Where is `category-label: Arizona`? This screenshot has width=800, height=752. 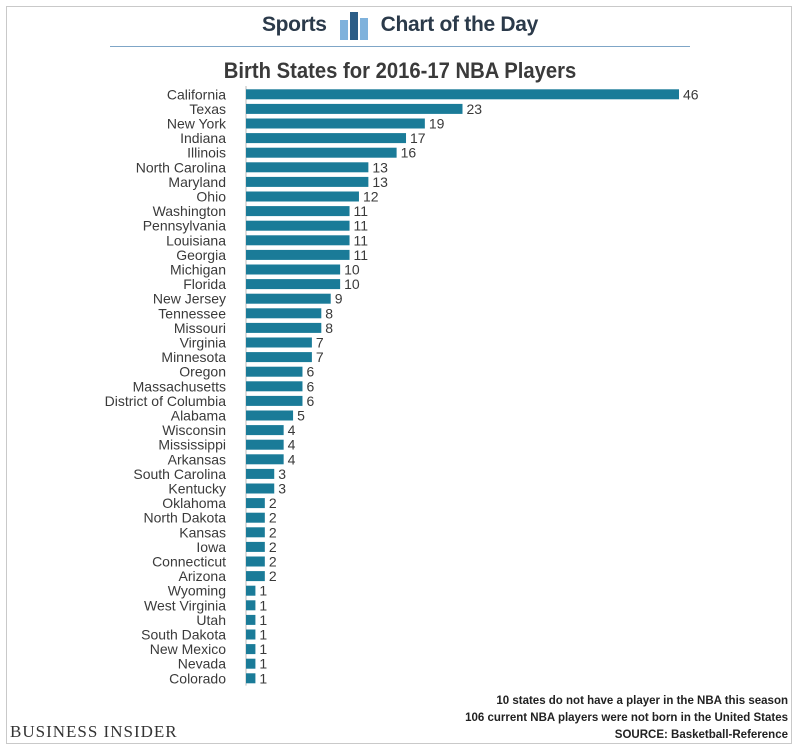
category-label: Arizona is located at coordinates (203, 576).